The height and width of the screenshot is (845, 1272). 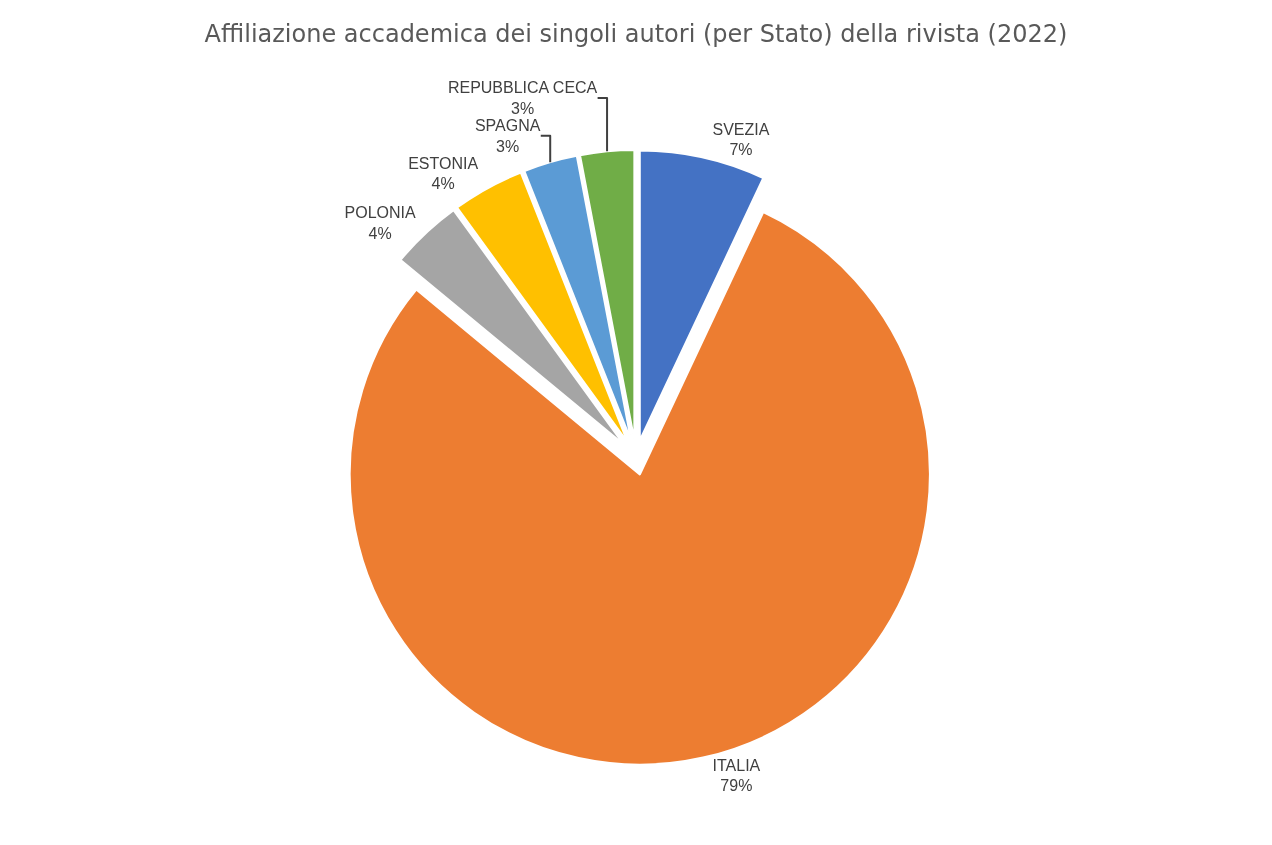 I want to click on slice-label: ESTONIA, so click(x=443, y=163).